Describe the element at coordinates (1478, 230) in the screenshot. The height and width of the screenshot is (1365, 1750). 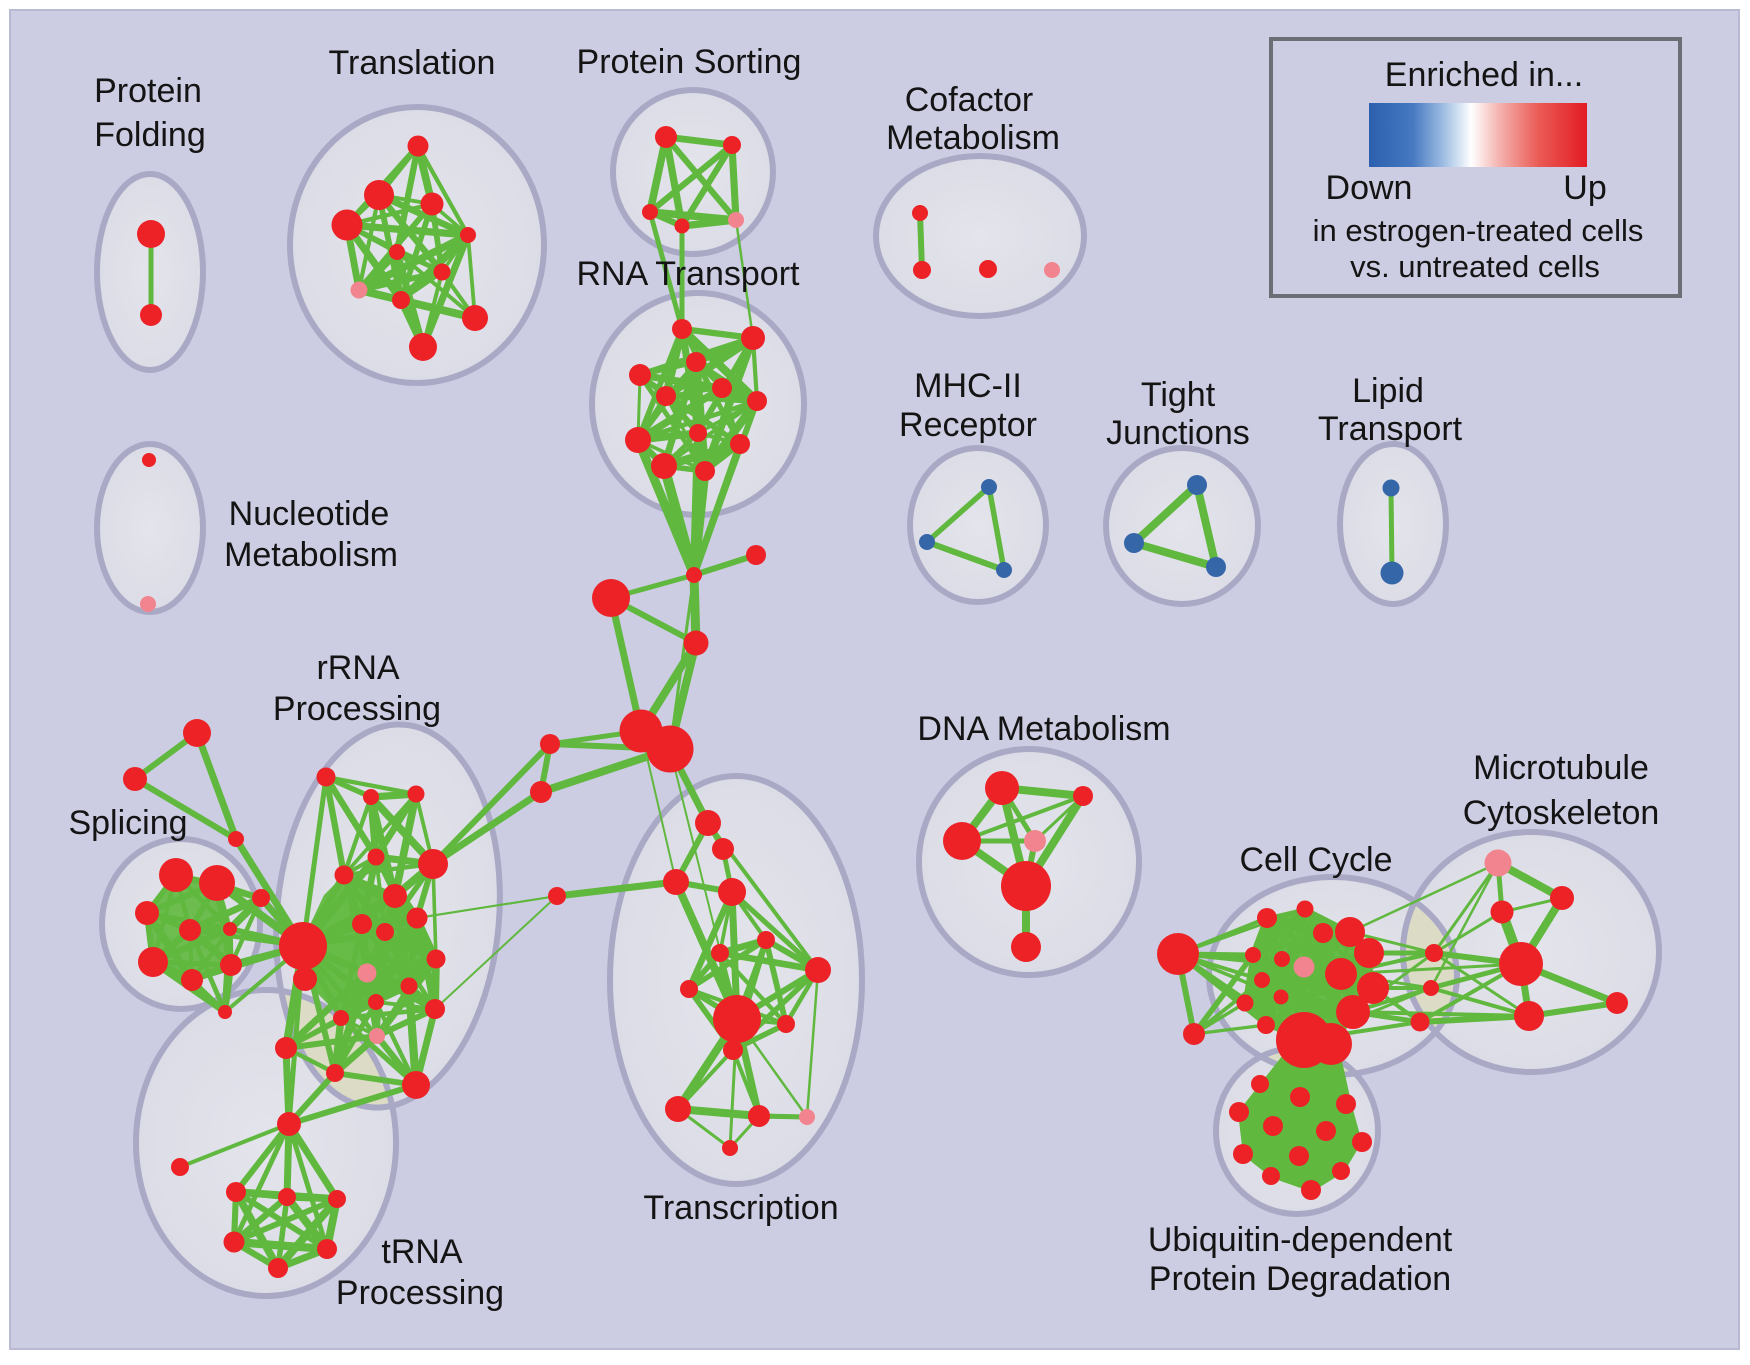
I see `svg-text: in estrogen-treated cells` at that location.